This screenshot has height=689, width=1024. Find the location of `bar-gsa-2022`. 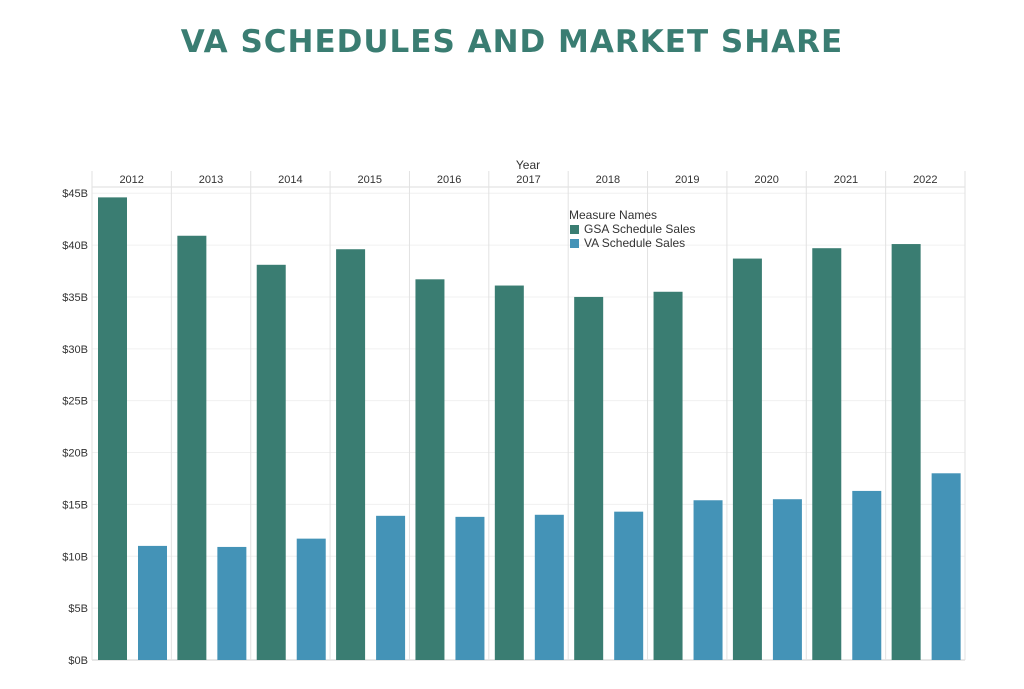

bar-gsa-2022 is located at coordinates (906, 452).